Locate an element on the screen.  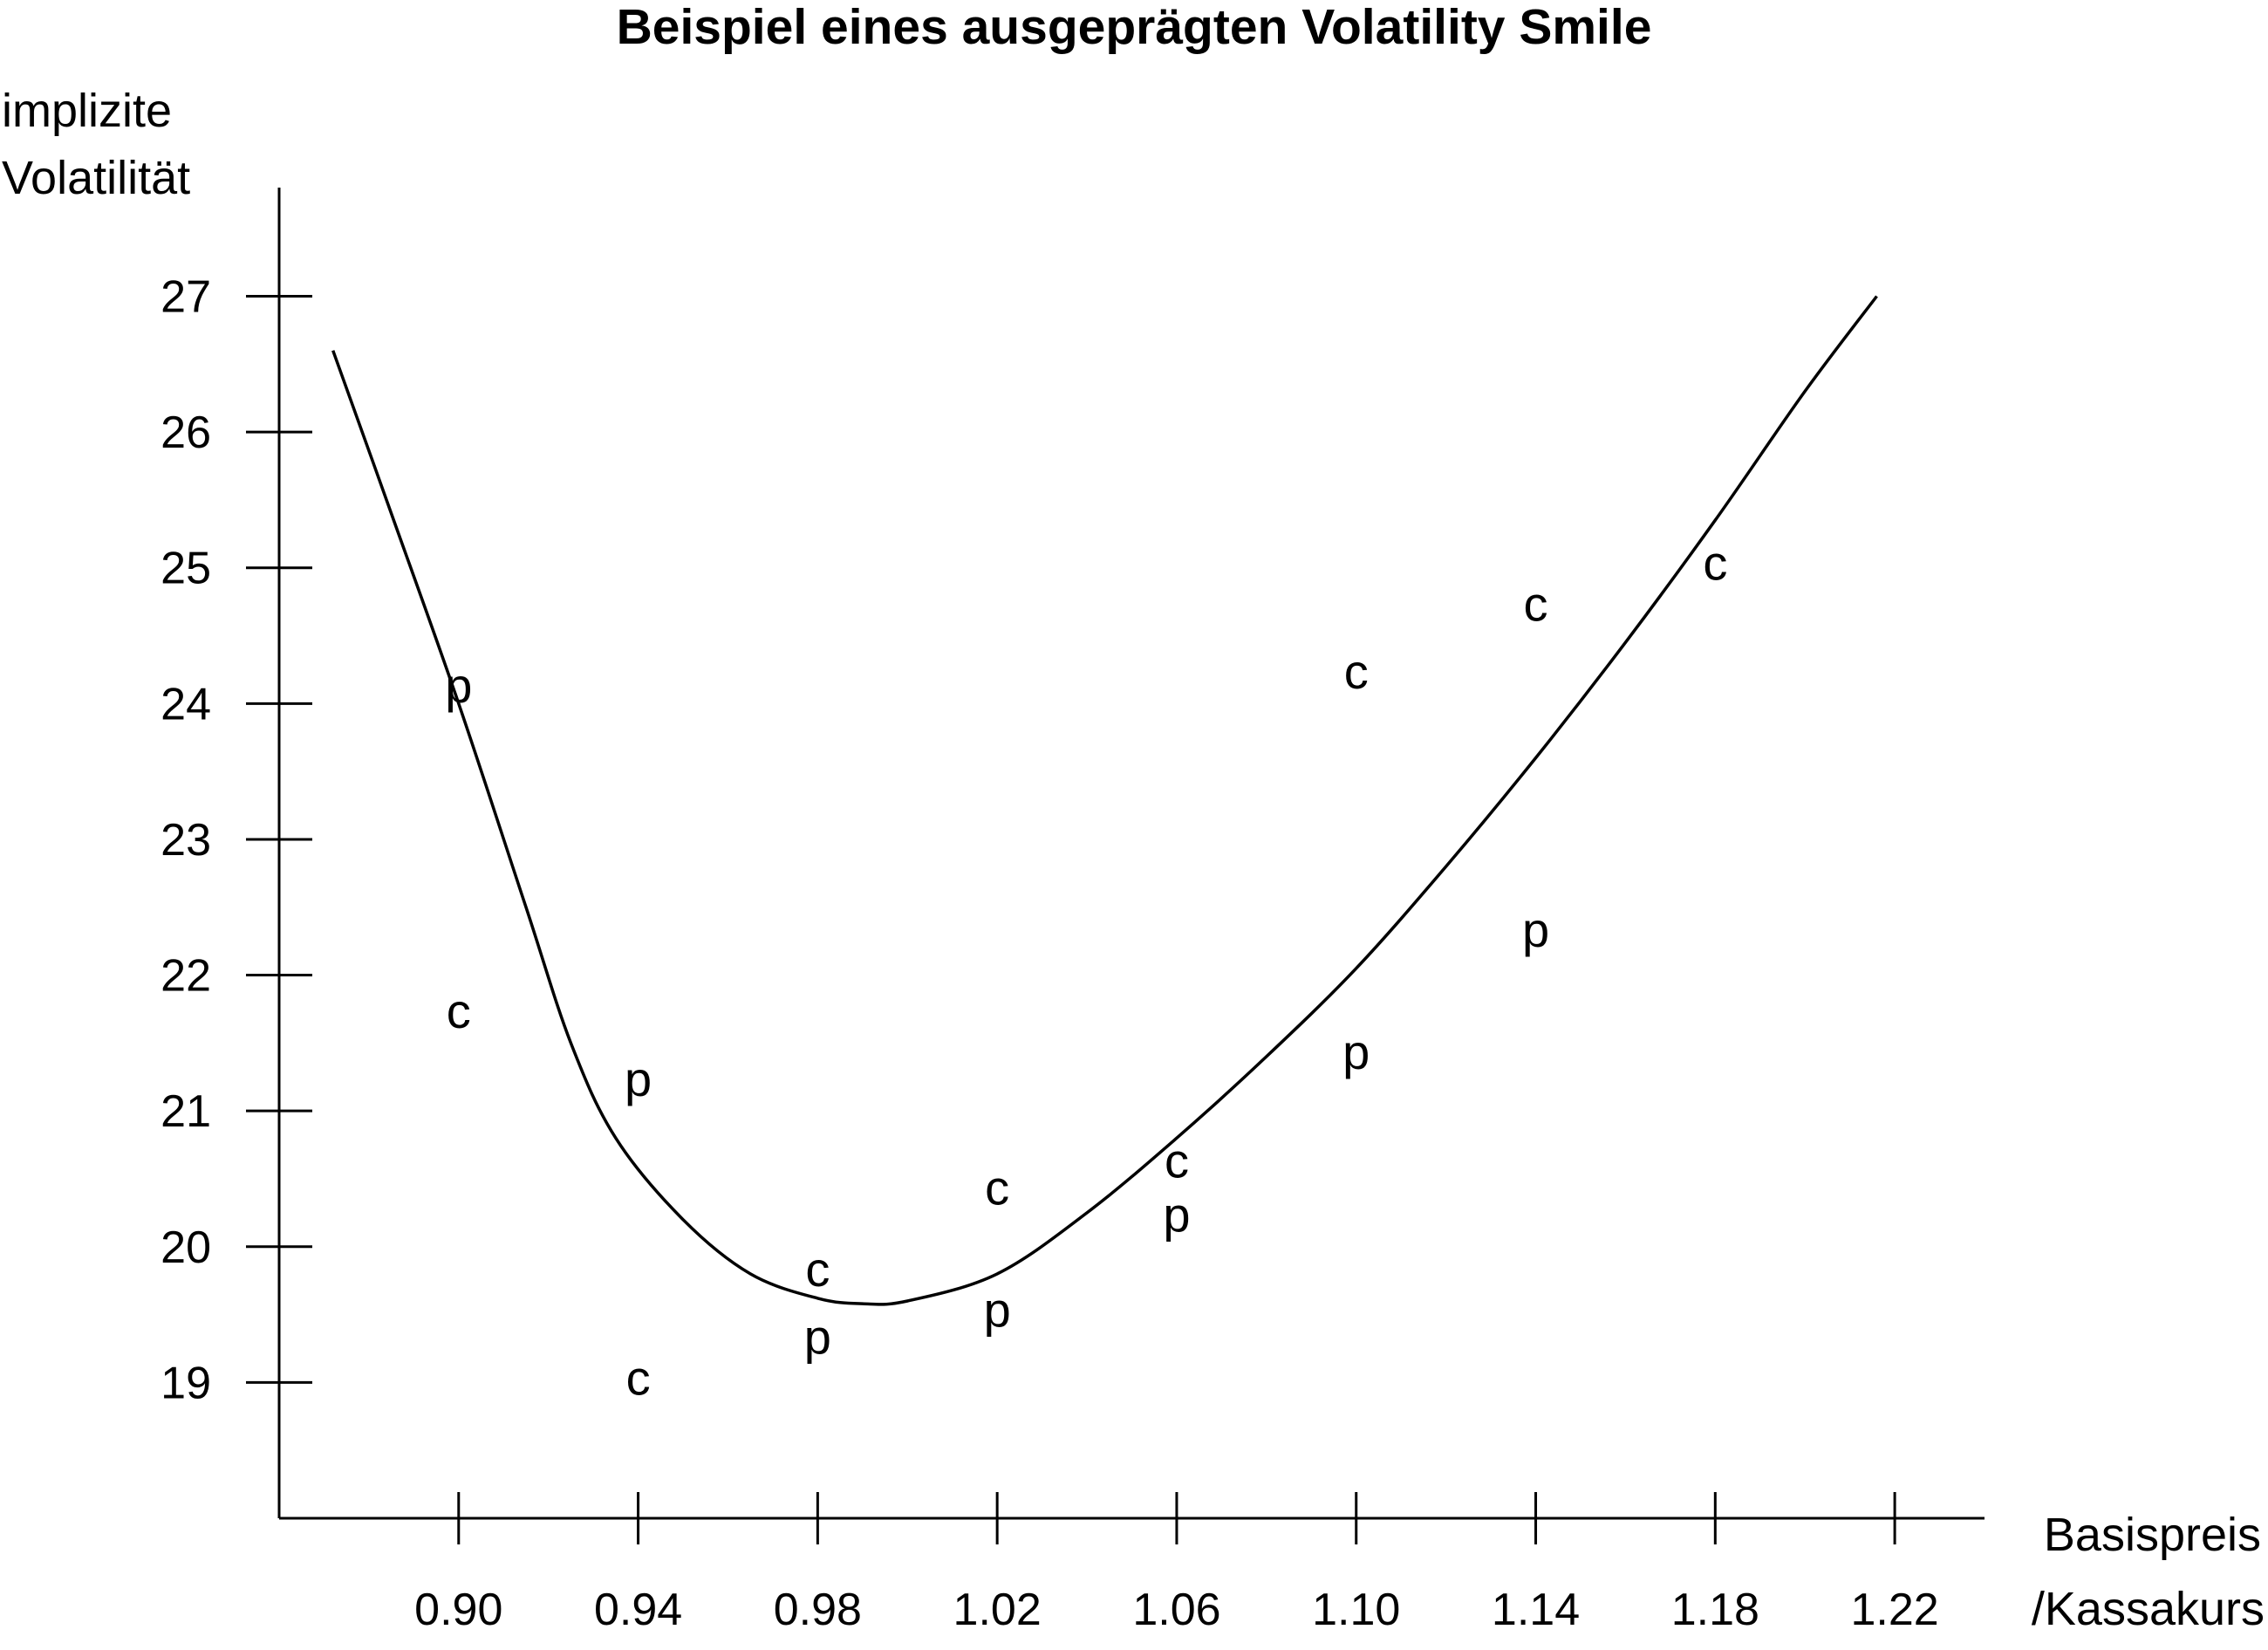
x-axis-label-line-1: Basispreis is located at coordinates (2152, 1535).